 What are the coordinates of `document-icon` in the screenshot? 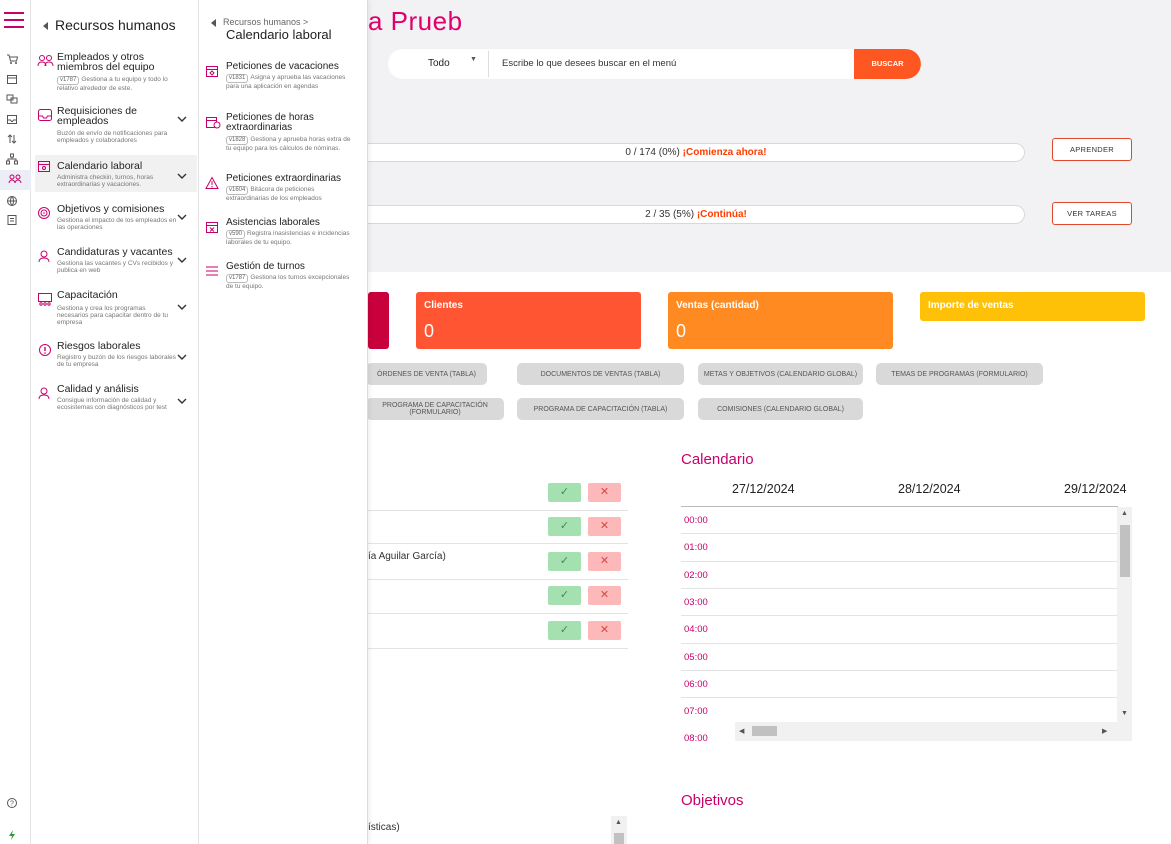 It's located at (13, 220).